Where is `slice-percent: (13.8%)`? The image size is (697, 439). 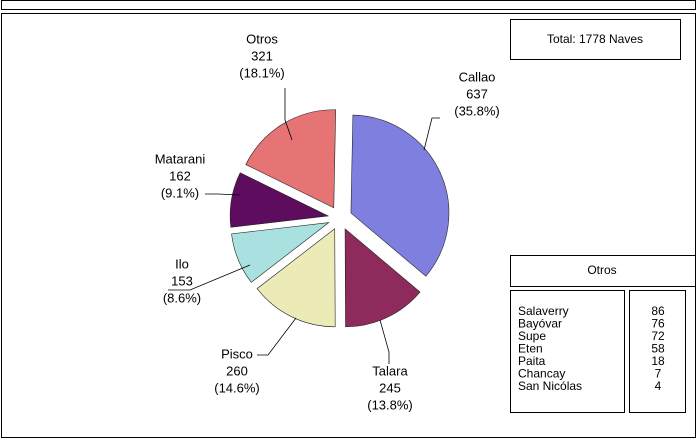
slice-percent: (13.8%) is located at coordinates (390, 404).